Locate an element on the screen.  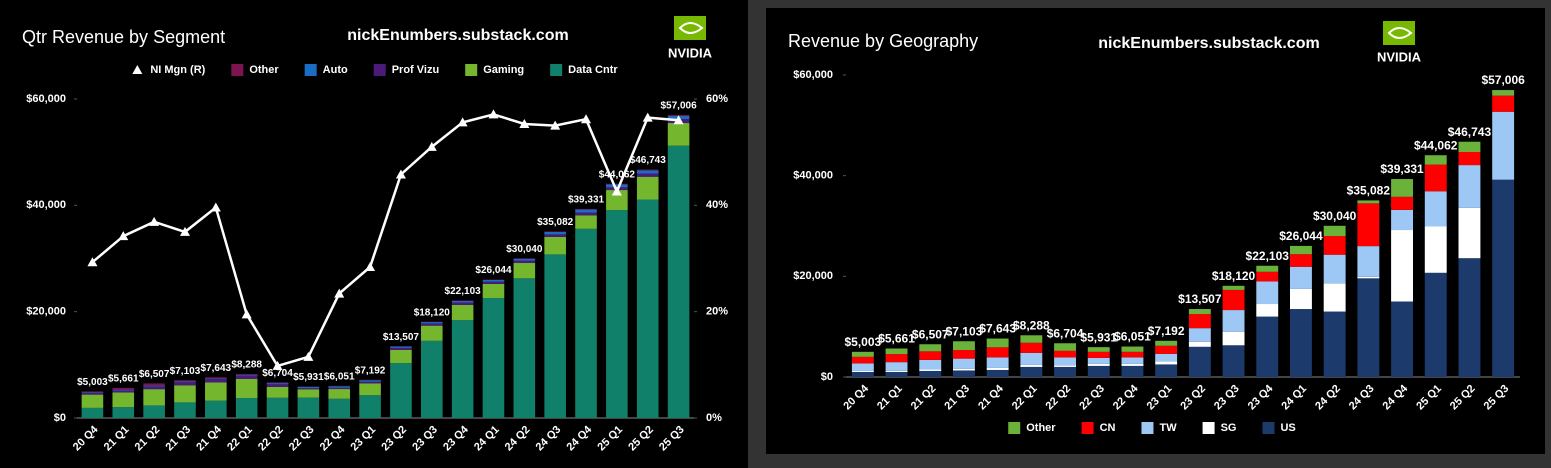
legend-label: Data Cntr is located at coordinates (593, 70).